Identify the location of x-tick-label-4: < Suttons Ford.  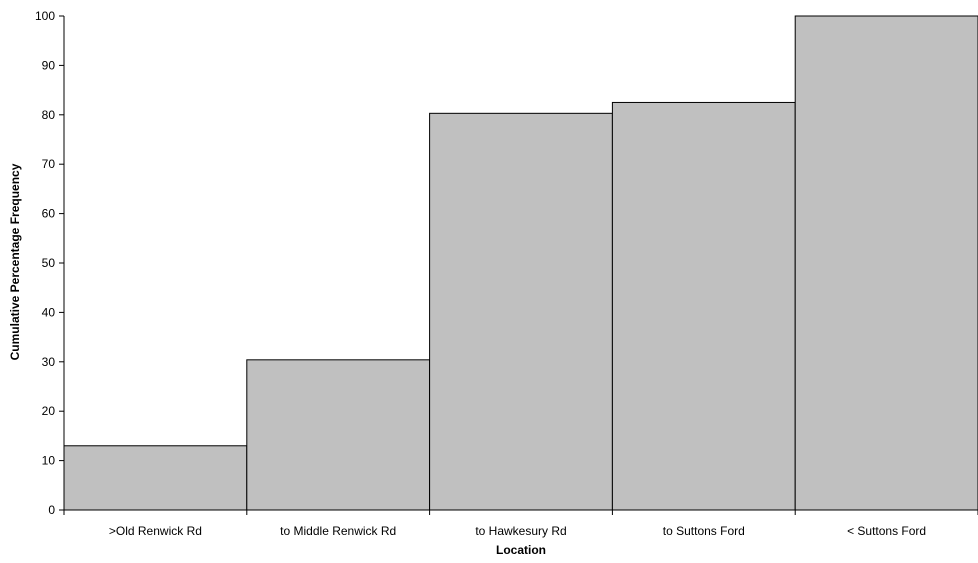
(886, 531).